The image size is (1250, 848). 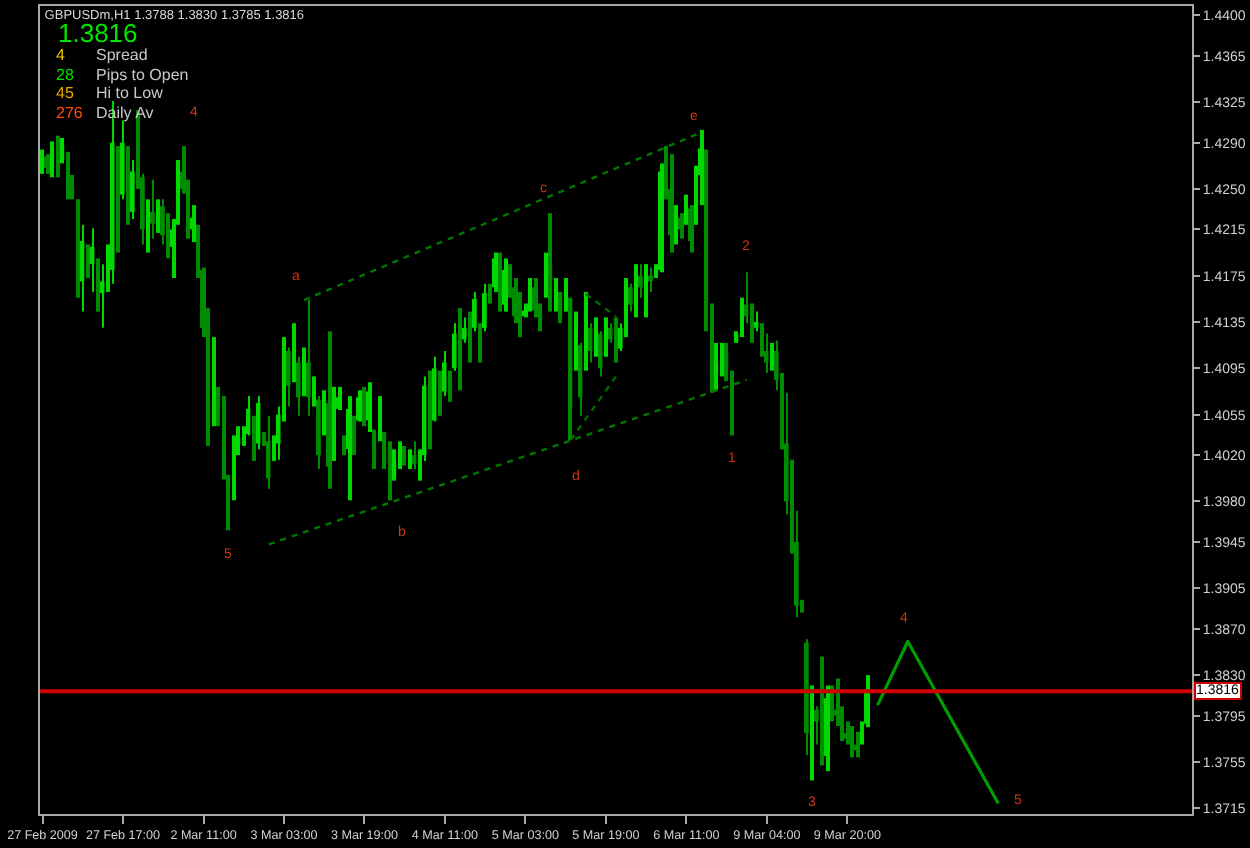 I want to click on annotation: 1.3816, so click(x=98, y=33).